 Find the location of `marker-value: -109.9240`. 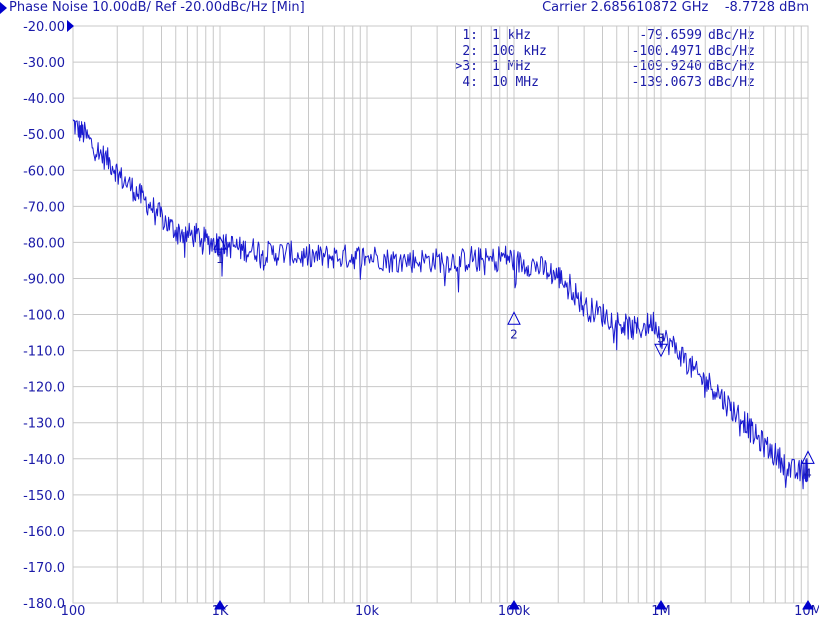

marker-value: -109.9240 is located at coordinates (666, 66).